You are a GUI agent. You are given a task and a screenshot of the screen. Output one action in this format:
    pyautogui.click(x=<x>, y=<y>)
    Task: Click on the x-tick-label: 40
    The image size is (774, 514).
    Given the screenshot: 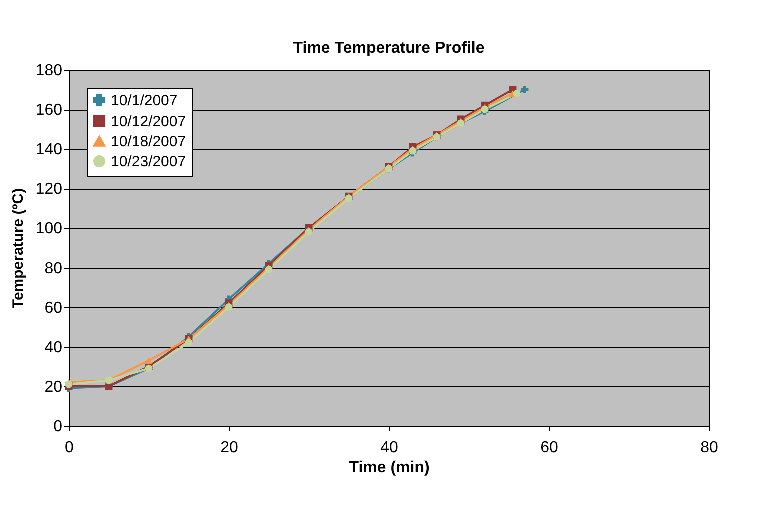 What is the action you would take?
    pyautogui.click(x=389, y=448)
    